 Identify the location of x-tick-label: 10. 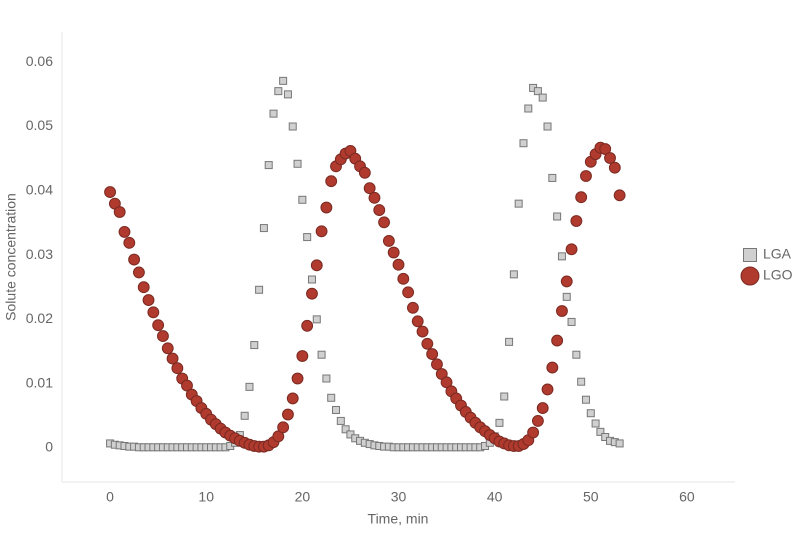
(206, 497).